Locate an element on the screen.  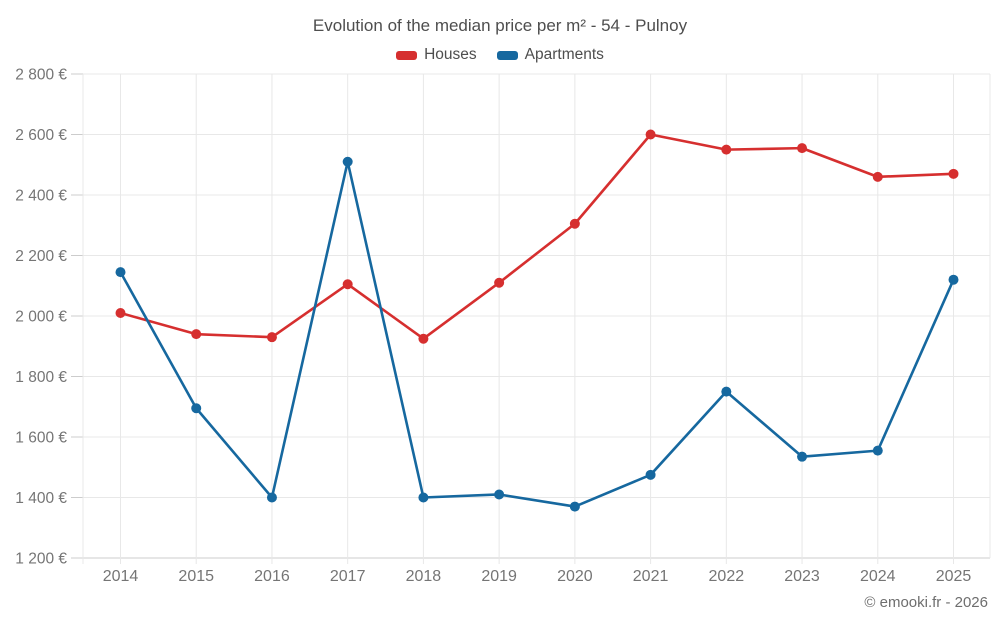
data-point-apartments-2023 is located at coordinates (802, 456).